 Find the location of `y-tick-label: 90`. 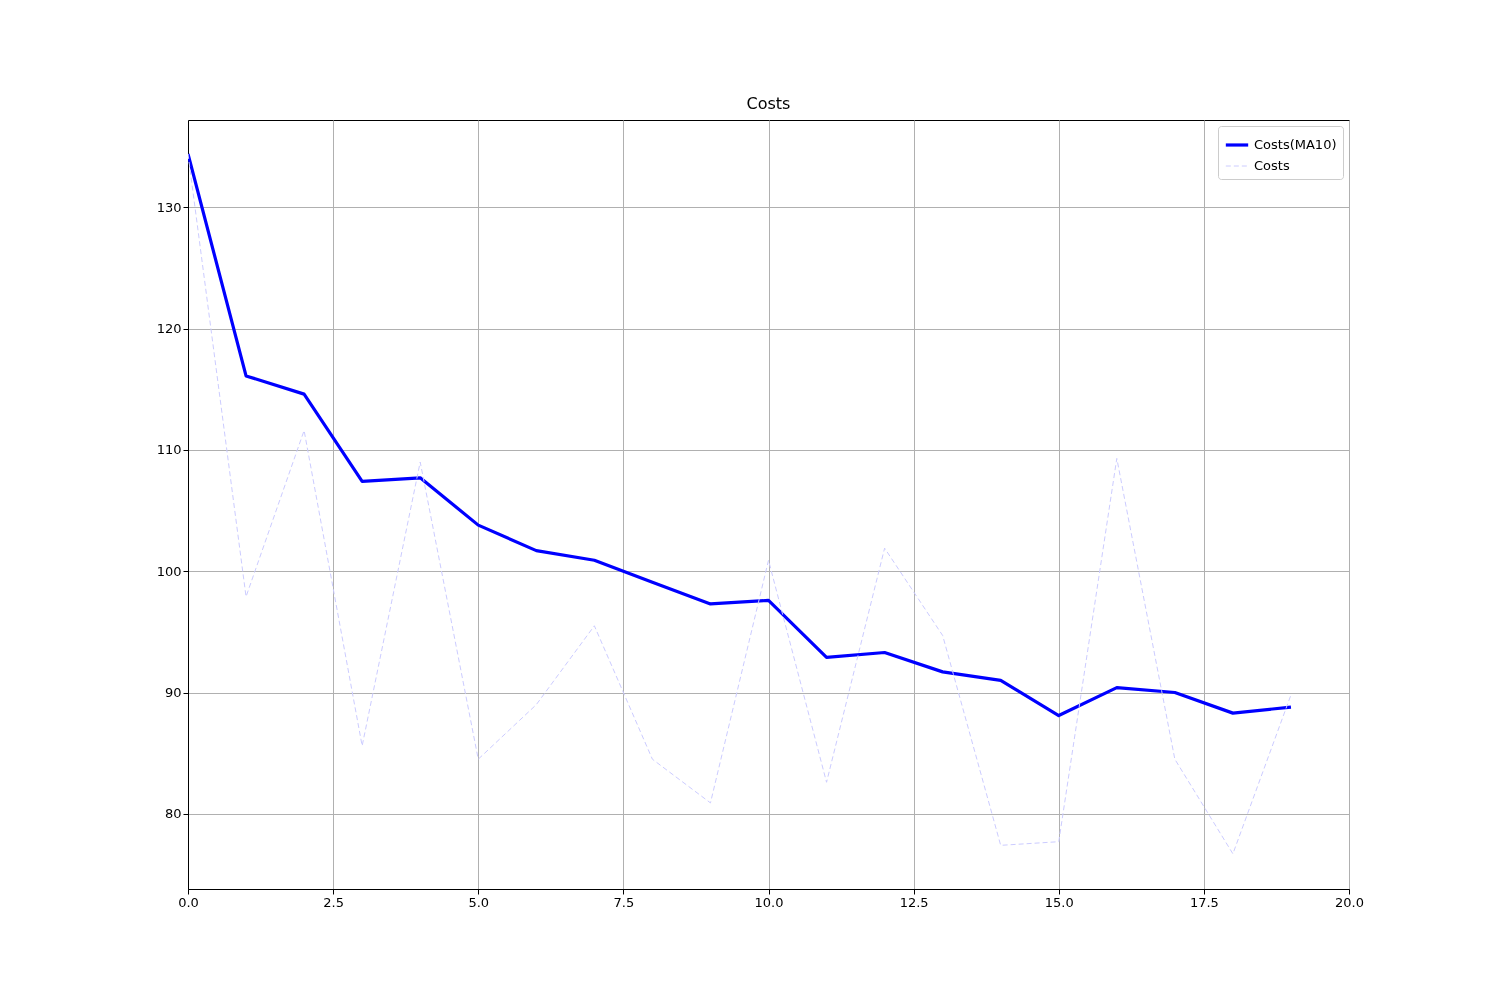

y-tick-label: 90 is located at coordinates (173, 692).